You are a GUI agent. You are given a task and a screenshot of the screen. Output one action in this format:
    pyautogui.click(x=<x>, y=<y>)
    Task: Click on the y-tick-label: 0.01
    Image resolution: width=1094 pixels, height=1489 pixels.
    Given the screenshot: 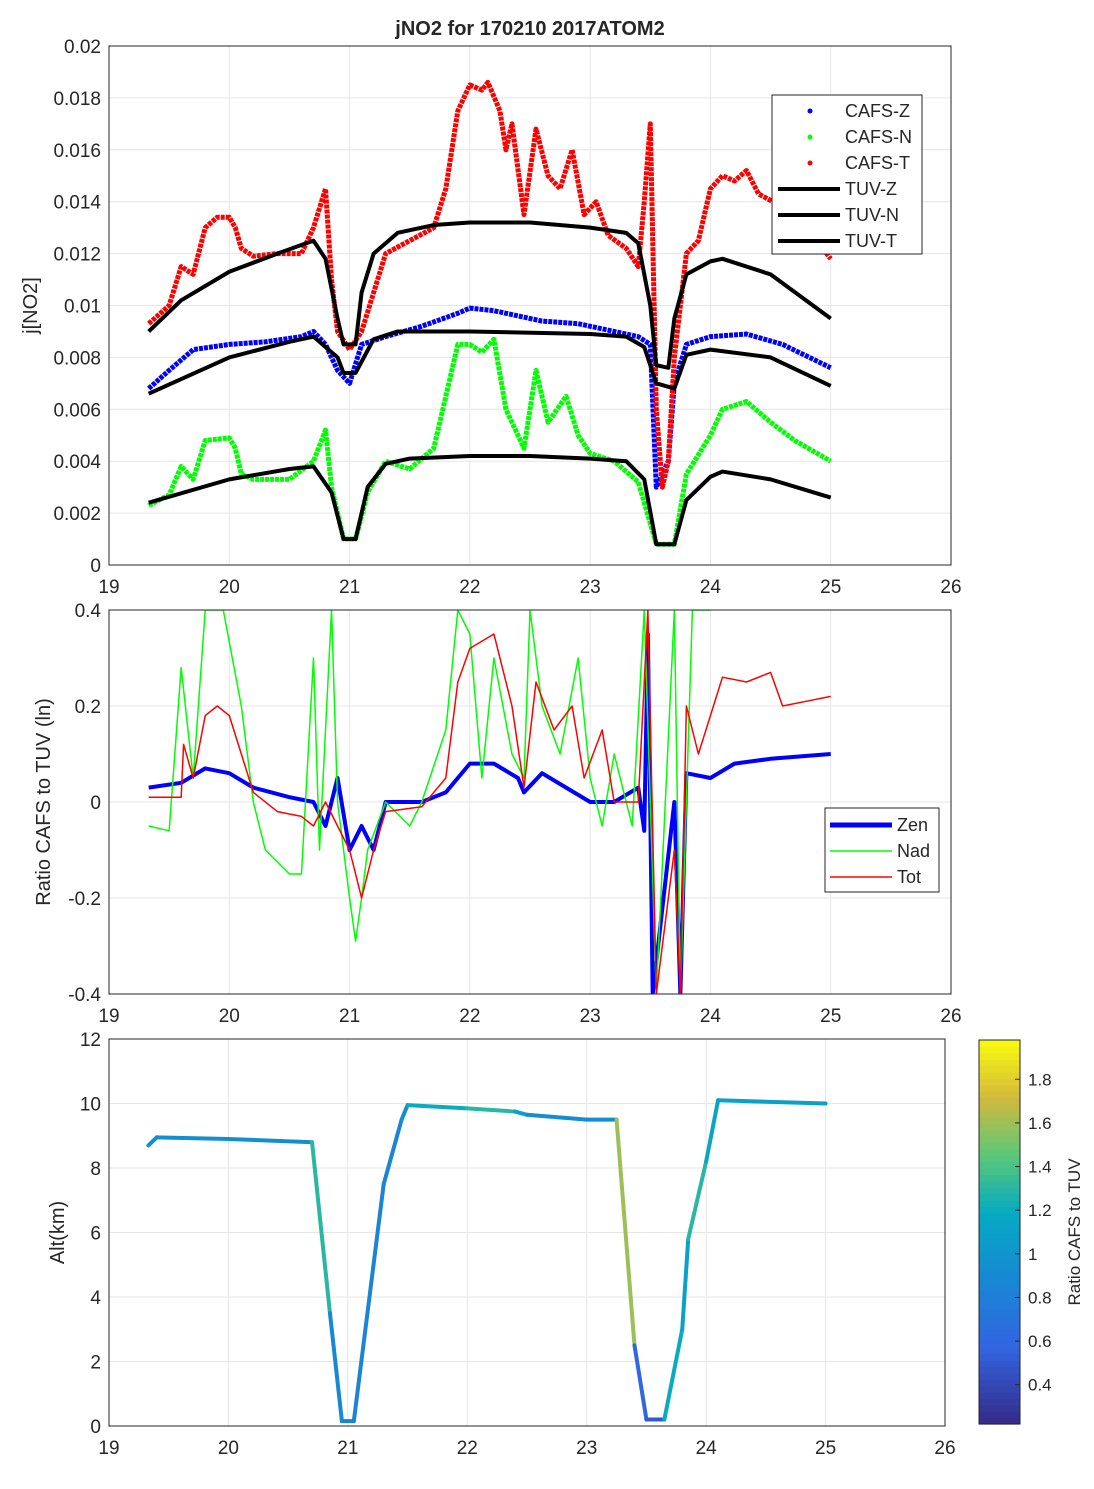 What is the action you would take?
    pyautogui.click(x=82, y=307)
    